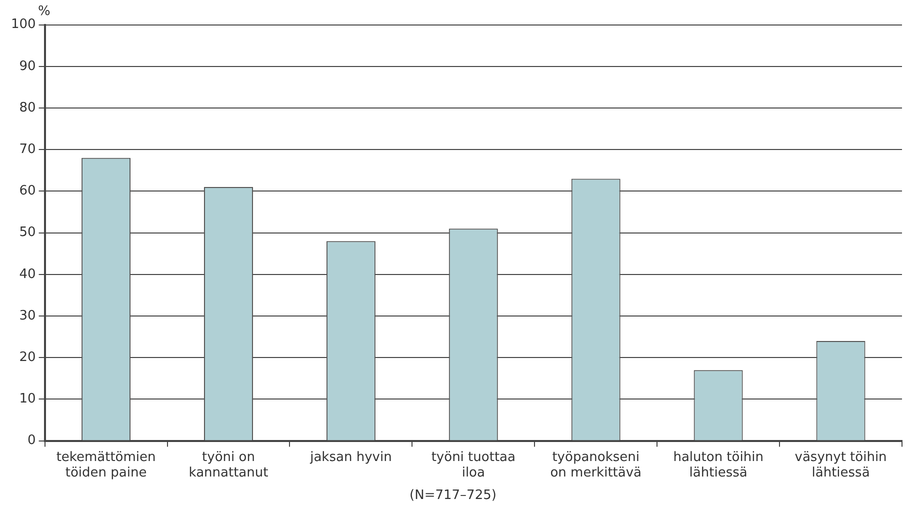  What do you see at coordinates (840, 465) in the screenshot?
I see `x-tick-label: väsynyt töihin lähtiessä` at bounding box center [840, 465].